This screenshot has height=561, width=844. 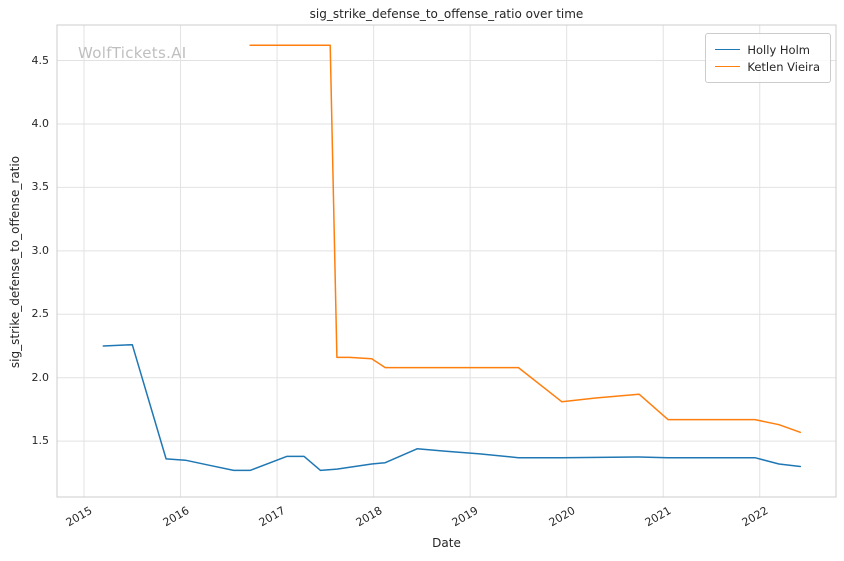 I want to click on legend-item-holly-holm: Holly Holm, so click(x=767, y=49).